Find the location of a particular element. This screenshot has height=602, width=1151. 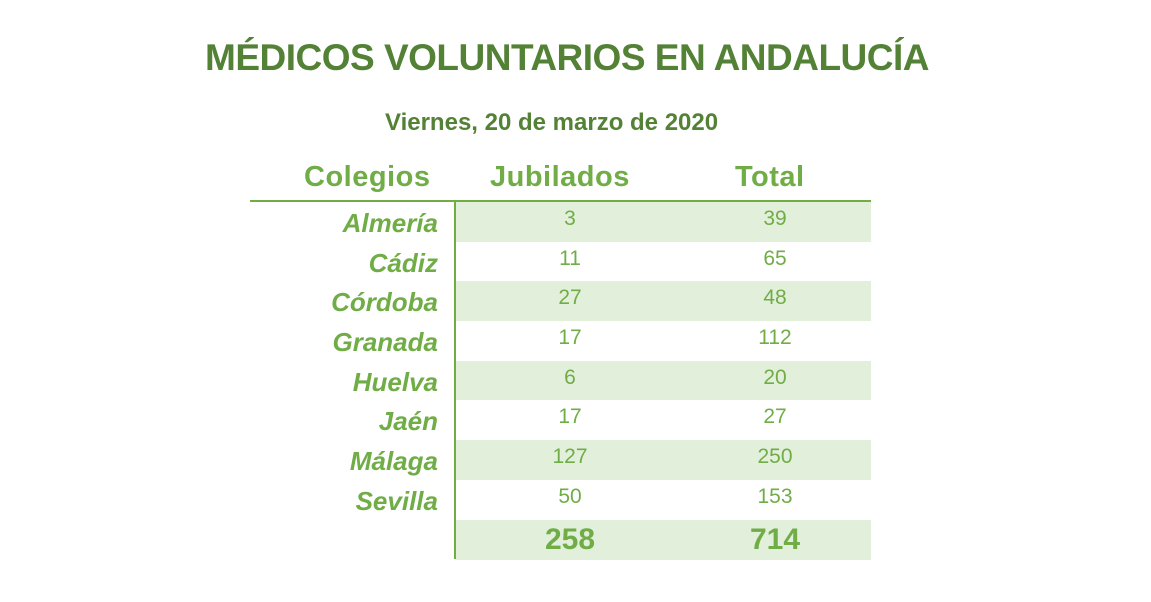

page-subtitle: Viernes, 20 de marzo de 2020 is located at coordinates (552, 122).